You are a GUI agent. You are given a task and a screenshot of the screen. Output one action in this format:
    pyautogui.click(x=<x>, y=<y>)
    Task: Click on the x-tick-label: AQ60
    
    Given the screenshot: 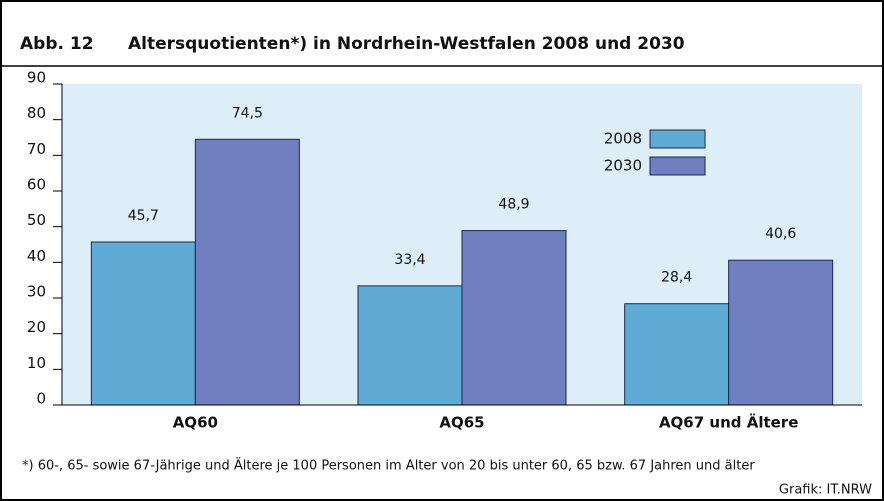 What is the action you would take?
    pyautogui.click(x=195, y=423)
    